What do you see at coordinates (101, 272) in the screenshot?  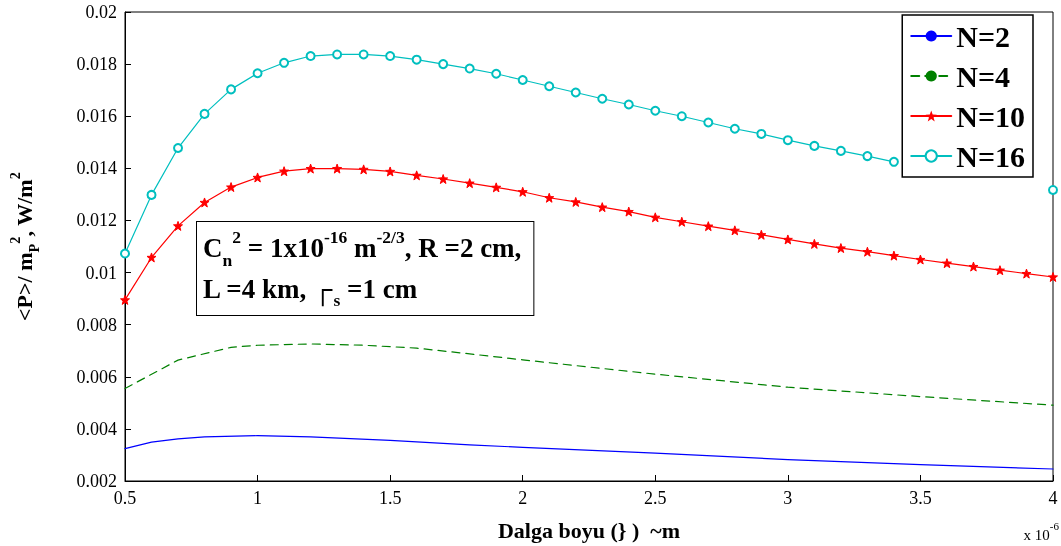 I see `y-tick-label: 0.01` at bounding box center [101, 272].